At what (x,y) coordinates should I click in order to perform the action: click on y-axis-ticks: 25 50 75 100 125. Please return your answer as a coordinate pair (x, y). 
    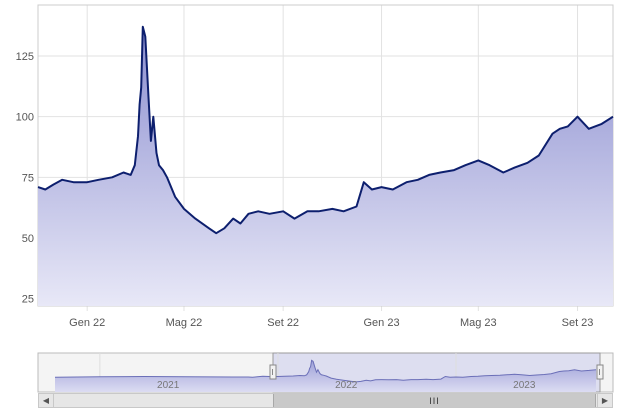
    Looking at the image, I should click on (25, 178).